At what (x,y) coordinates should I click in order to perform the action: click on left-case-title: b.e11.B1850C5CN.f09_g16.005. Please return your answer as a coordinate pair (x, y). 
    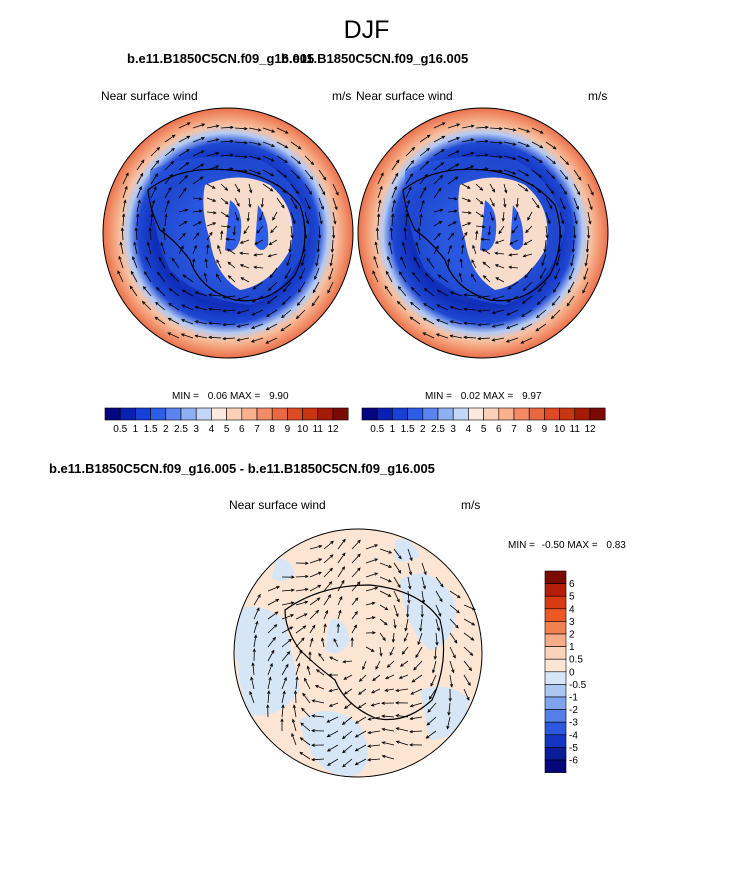
    Looking at the image, I should click on (221, 58).